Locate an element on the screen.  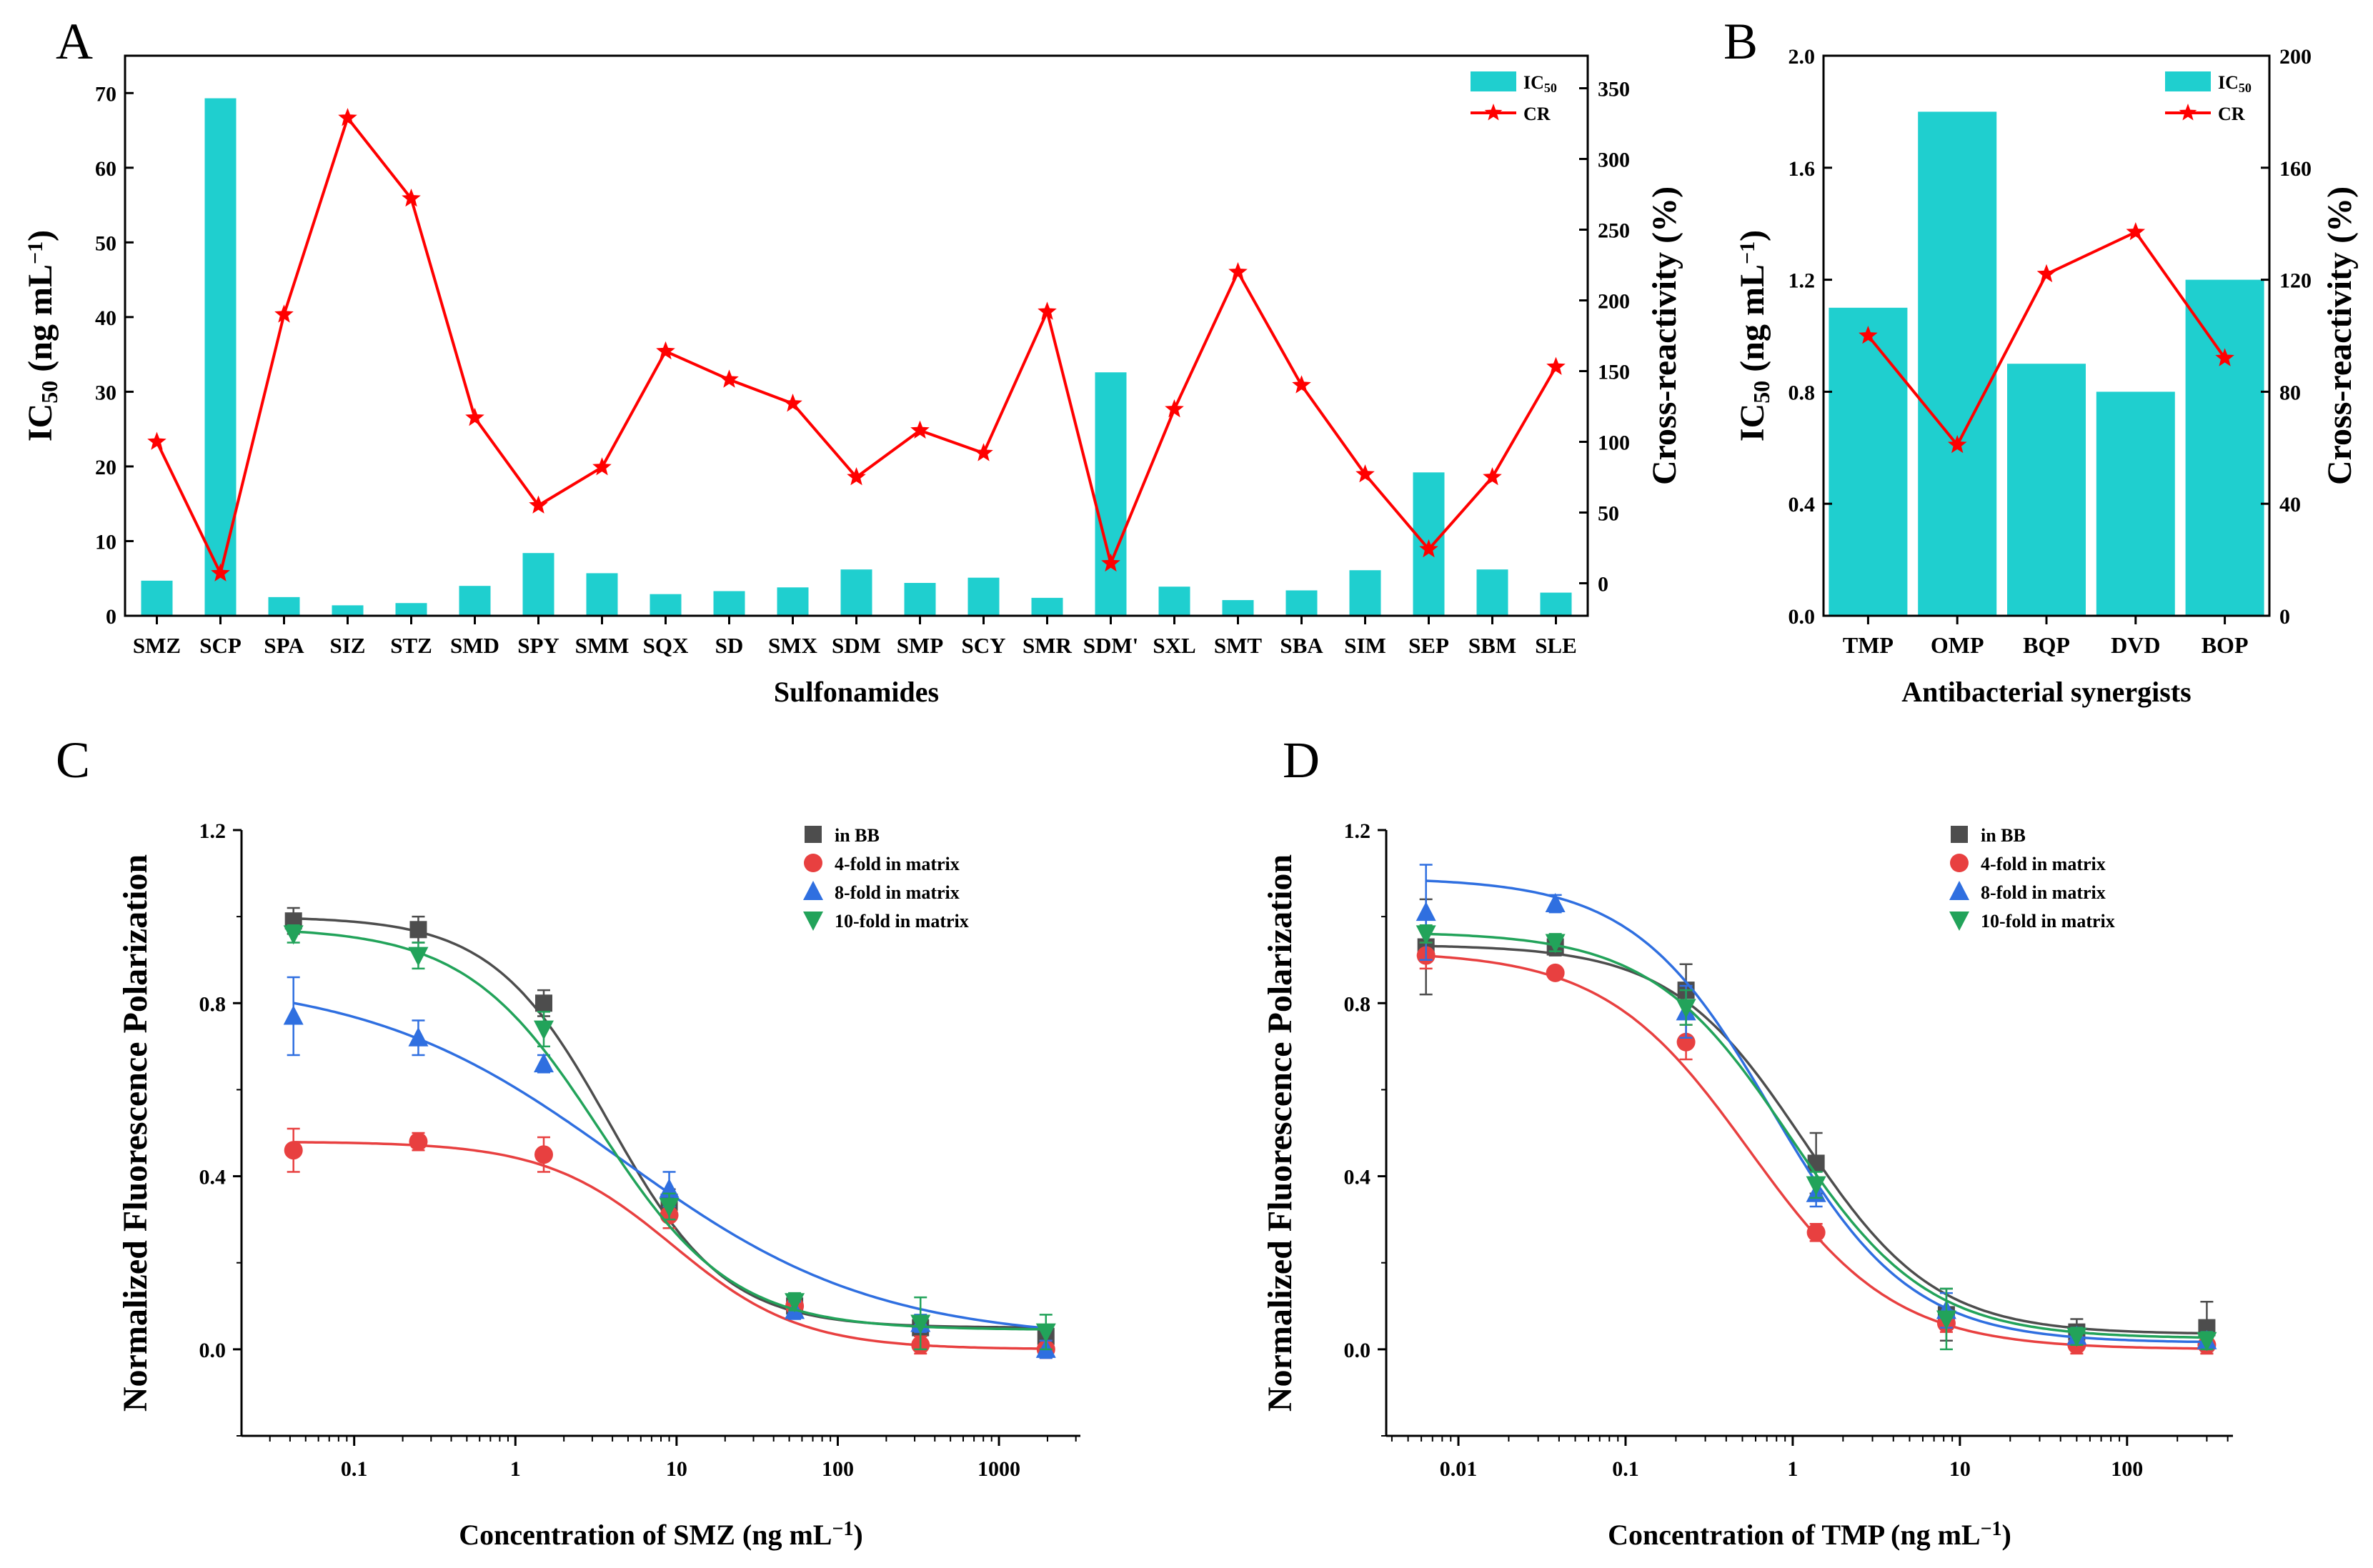
x-tick-label-SMR: SMR is located at coordinates (1048, 645).